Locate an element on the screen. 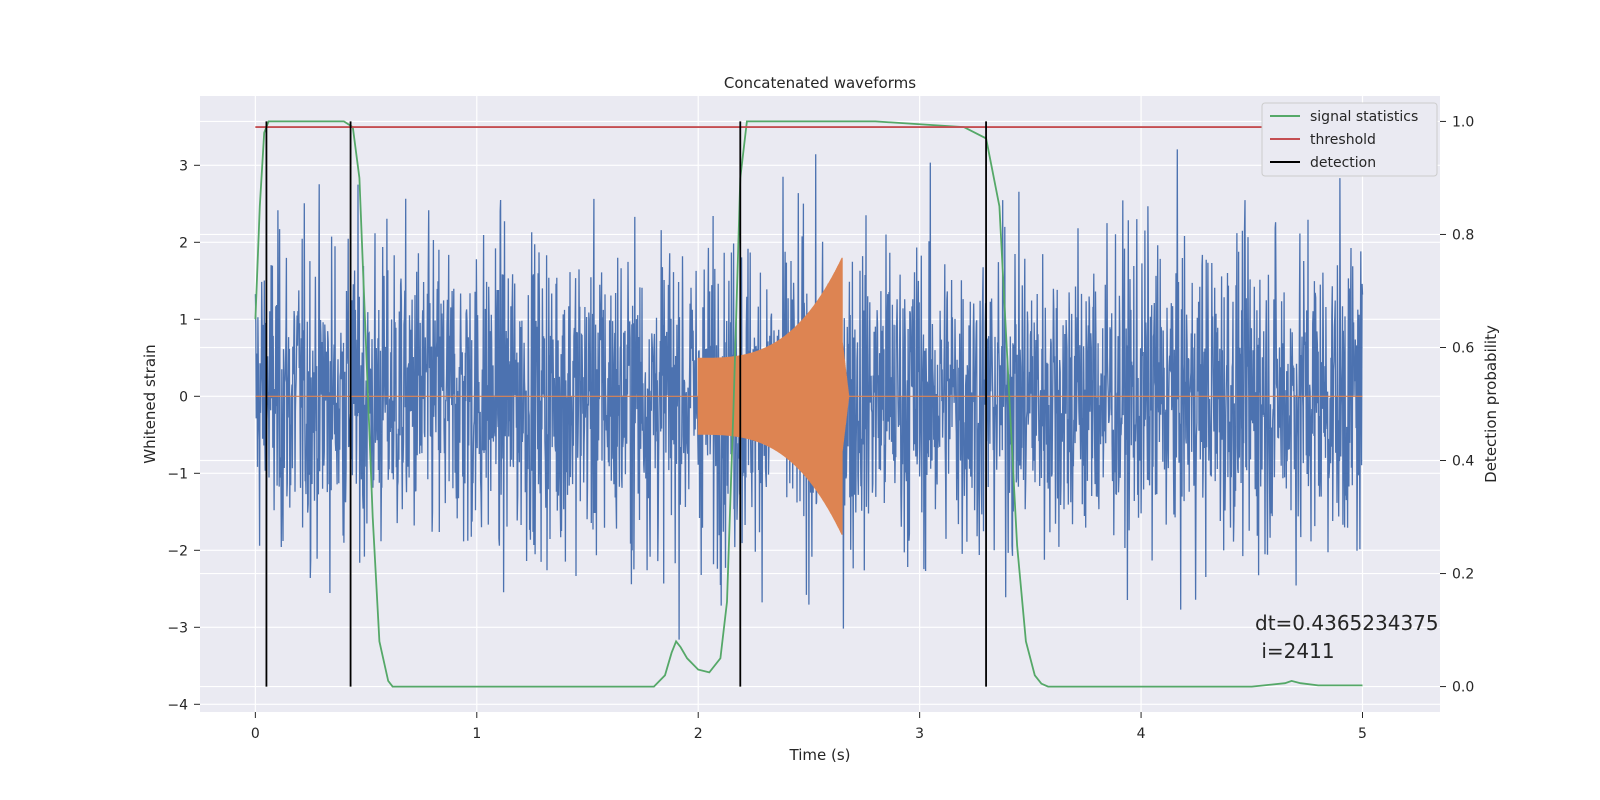 This screenshot has width=1600, height=800. y-tick-label-5: 1 is located at coordinates (183, 320).